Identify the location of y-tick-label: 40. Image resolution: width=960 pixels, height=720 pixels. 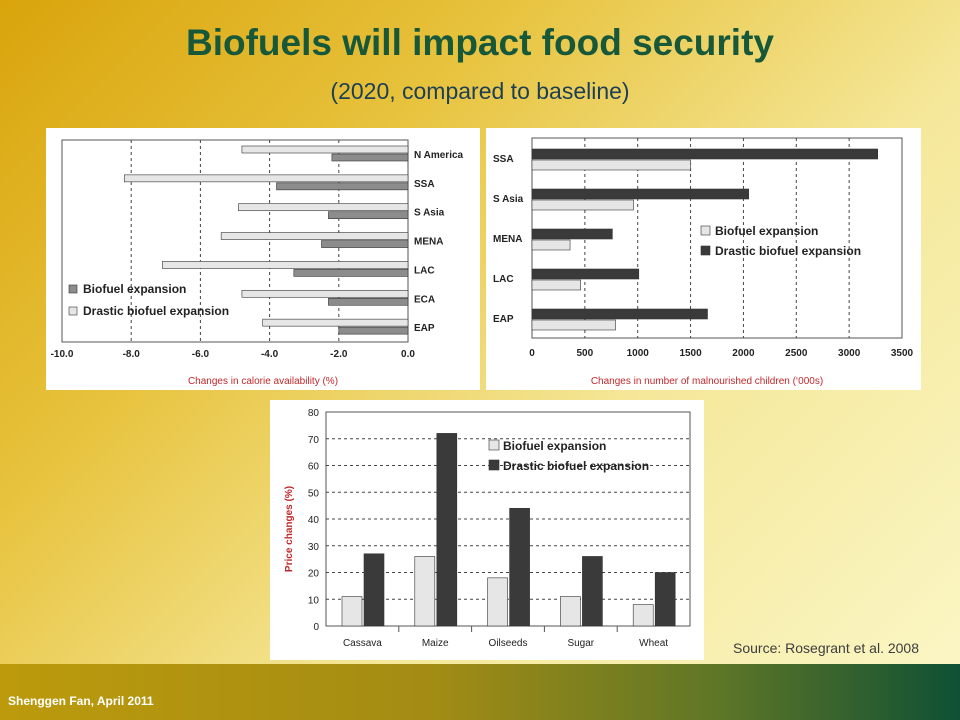
(314, 520).